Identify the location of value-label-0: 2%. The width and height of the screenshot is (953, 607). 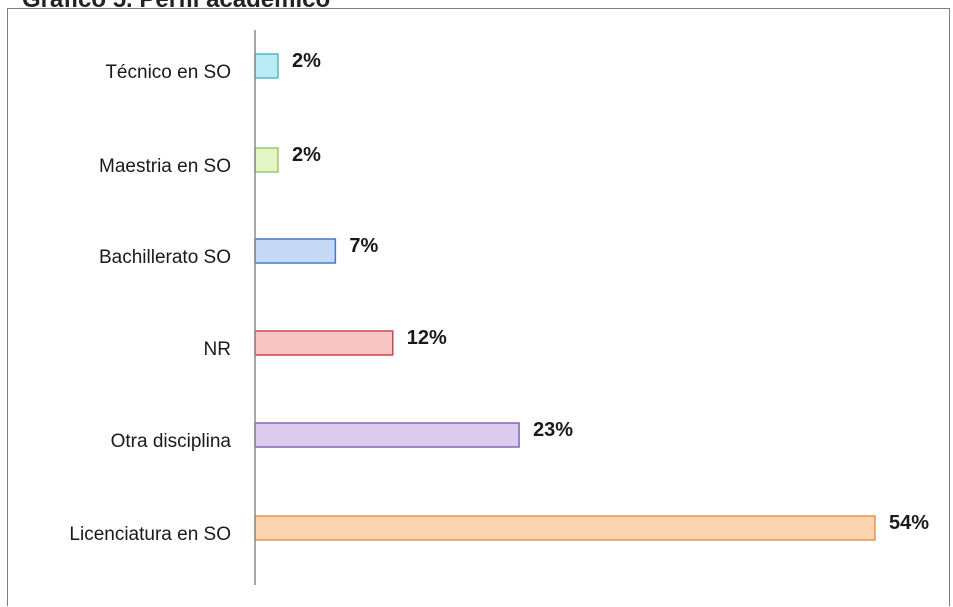
(306, 61).